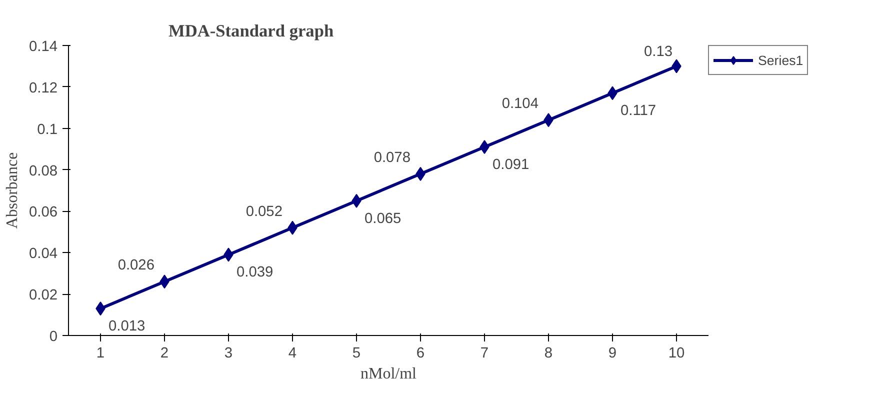  Describe the element at coordinates (43, 212) in the screenshot. I see `y-tick-label: 0.06` at that location.